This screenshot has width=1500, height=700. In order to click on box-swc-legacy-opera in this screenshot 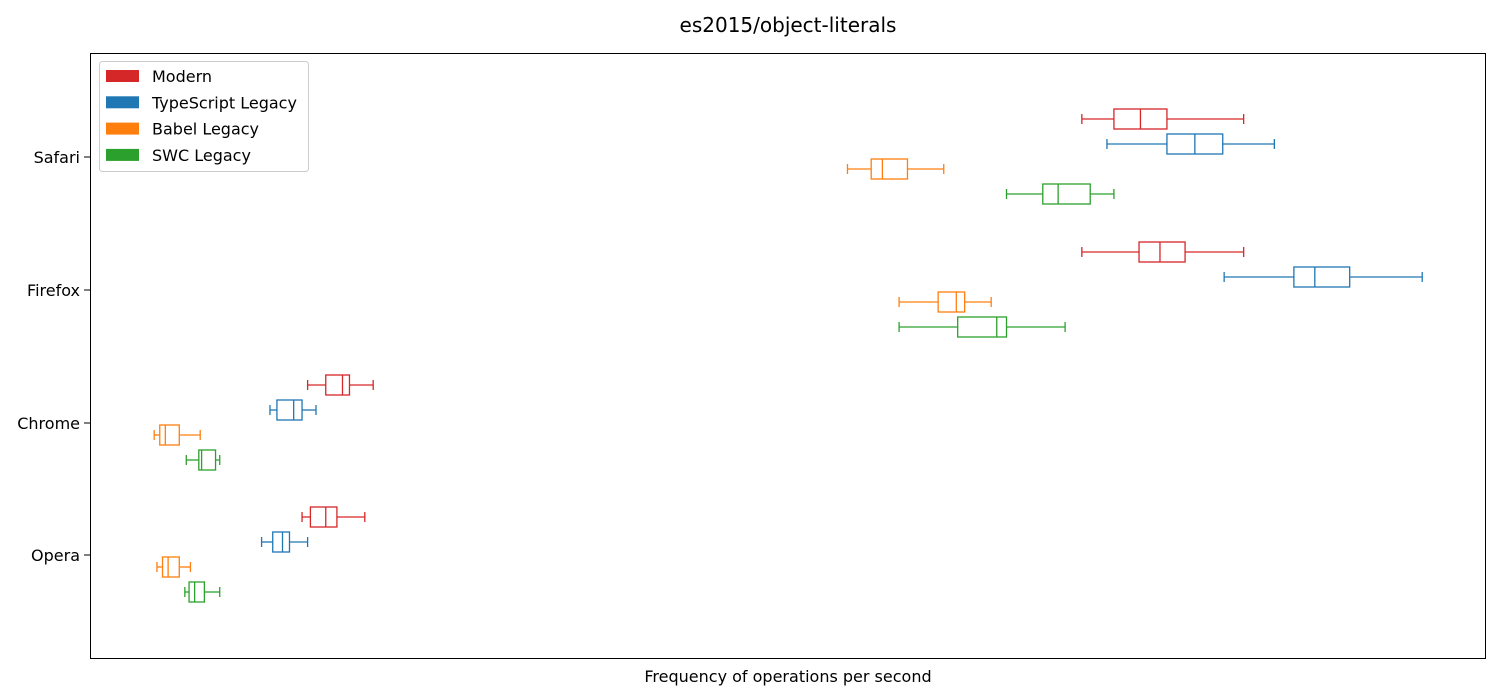, I will do `click(202, 592)`.